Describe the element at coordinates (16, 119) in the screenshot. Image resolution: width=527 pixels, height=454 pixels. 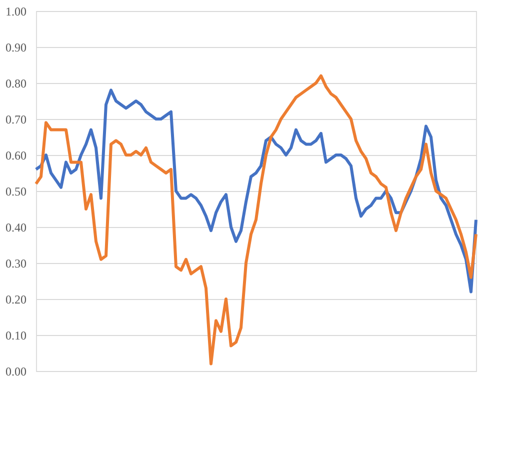
I see `y-tick-label: 0.70` at that location.